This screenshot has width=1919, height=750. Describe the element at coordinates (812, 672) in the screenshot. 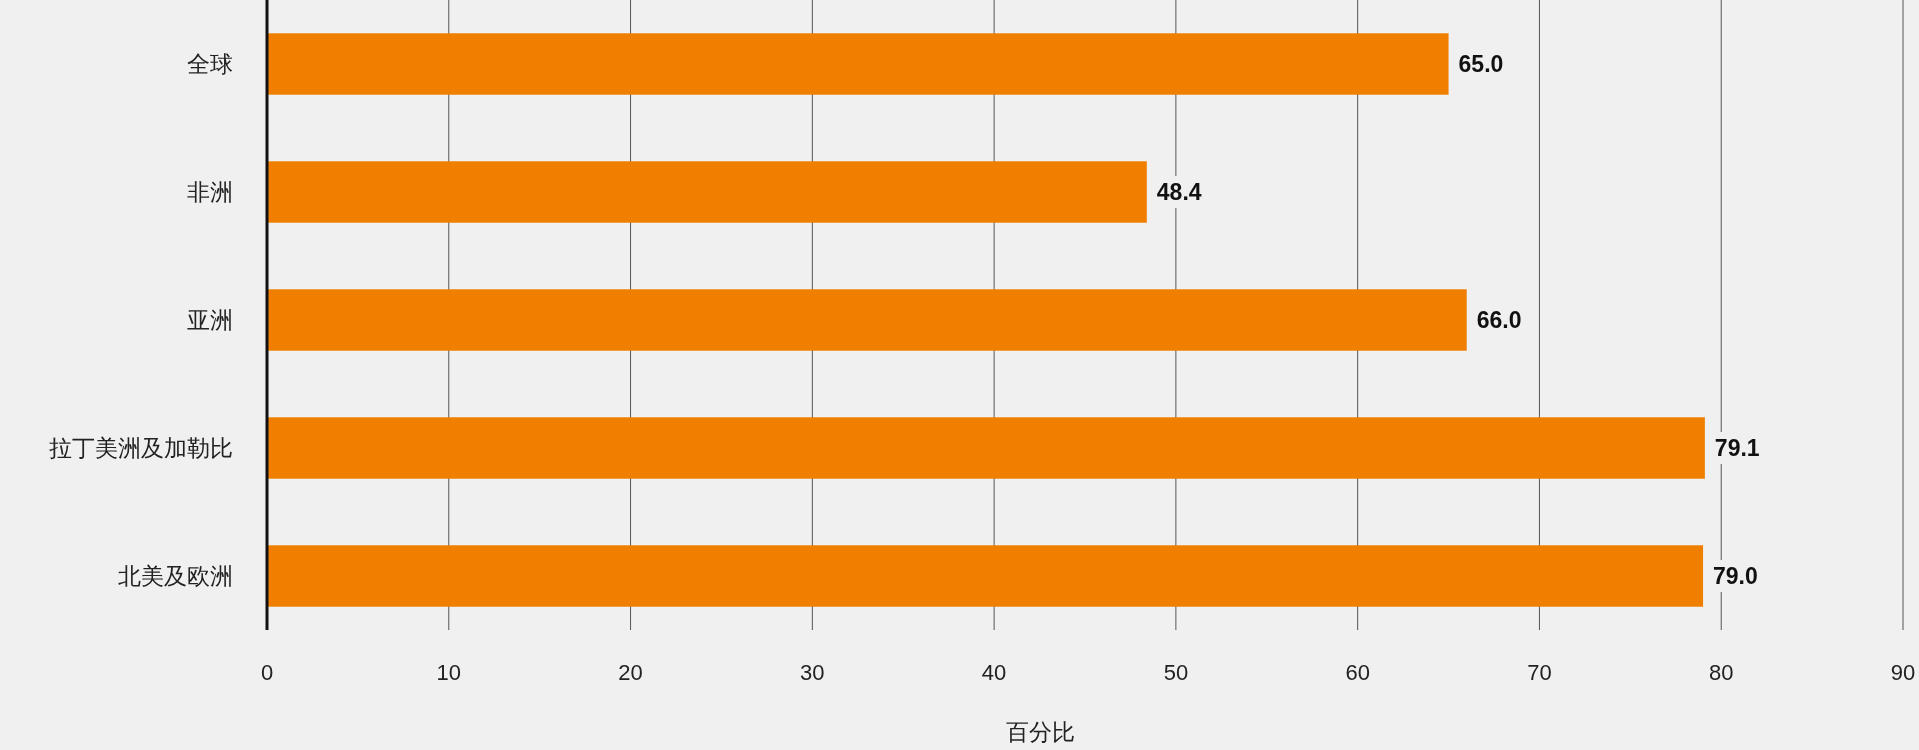

I see `x-tick-label: 30` at that location.